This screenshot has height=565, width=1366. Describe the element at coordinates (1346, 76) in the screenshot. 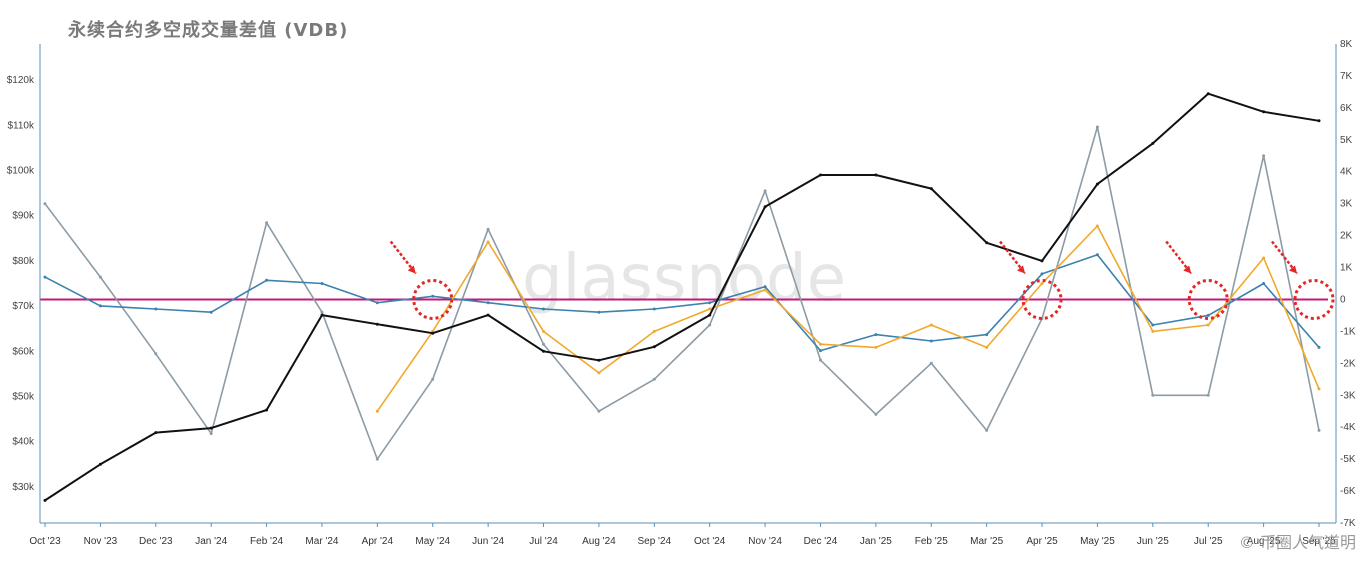

I see `right-tick-label: 7K` at that location.